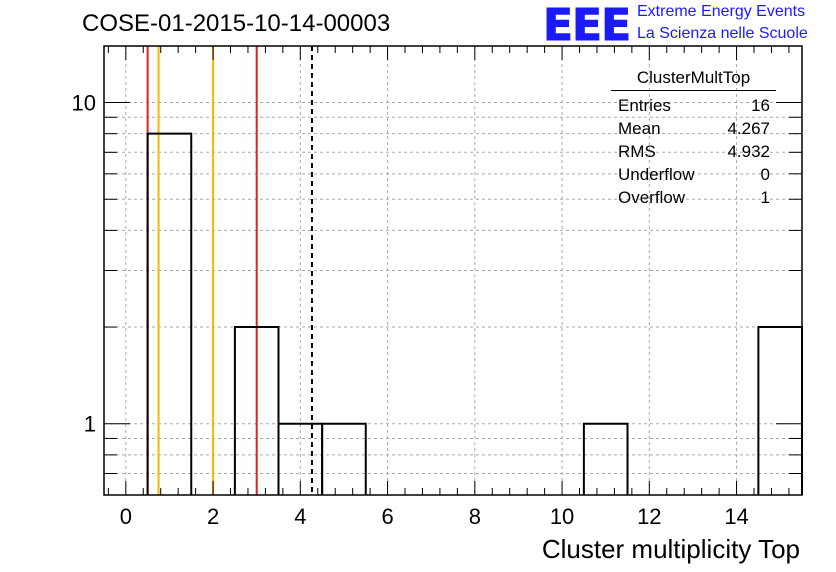  What do you see at coordinates (736, 516) in the screenshot?
I see `x-tick-label: 14` at bounding box center [736, 516].